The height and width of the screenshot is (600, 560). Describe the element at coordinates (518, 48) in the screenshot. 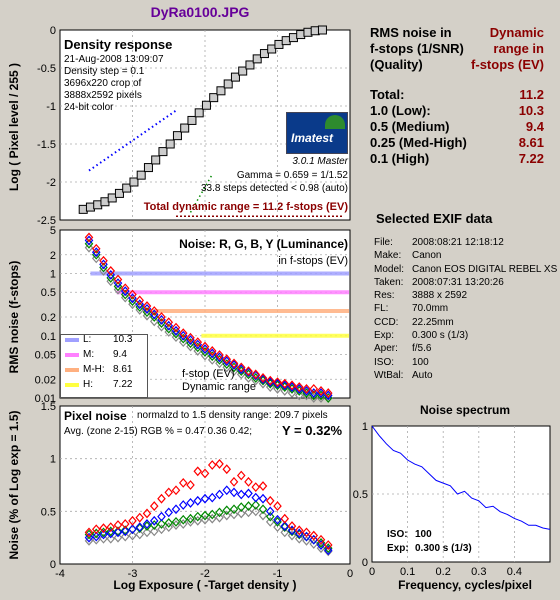

I see `table-head-line: range in` at that location.